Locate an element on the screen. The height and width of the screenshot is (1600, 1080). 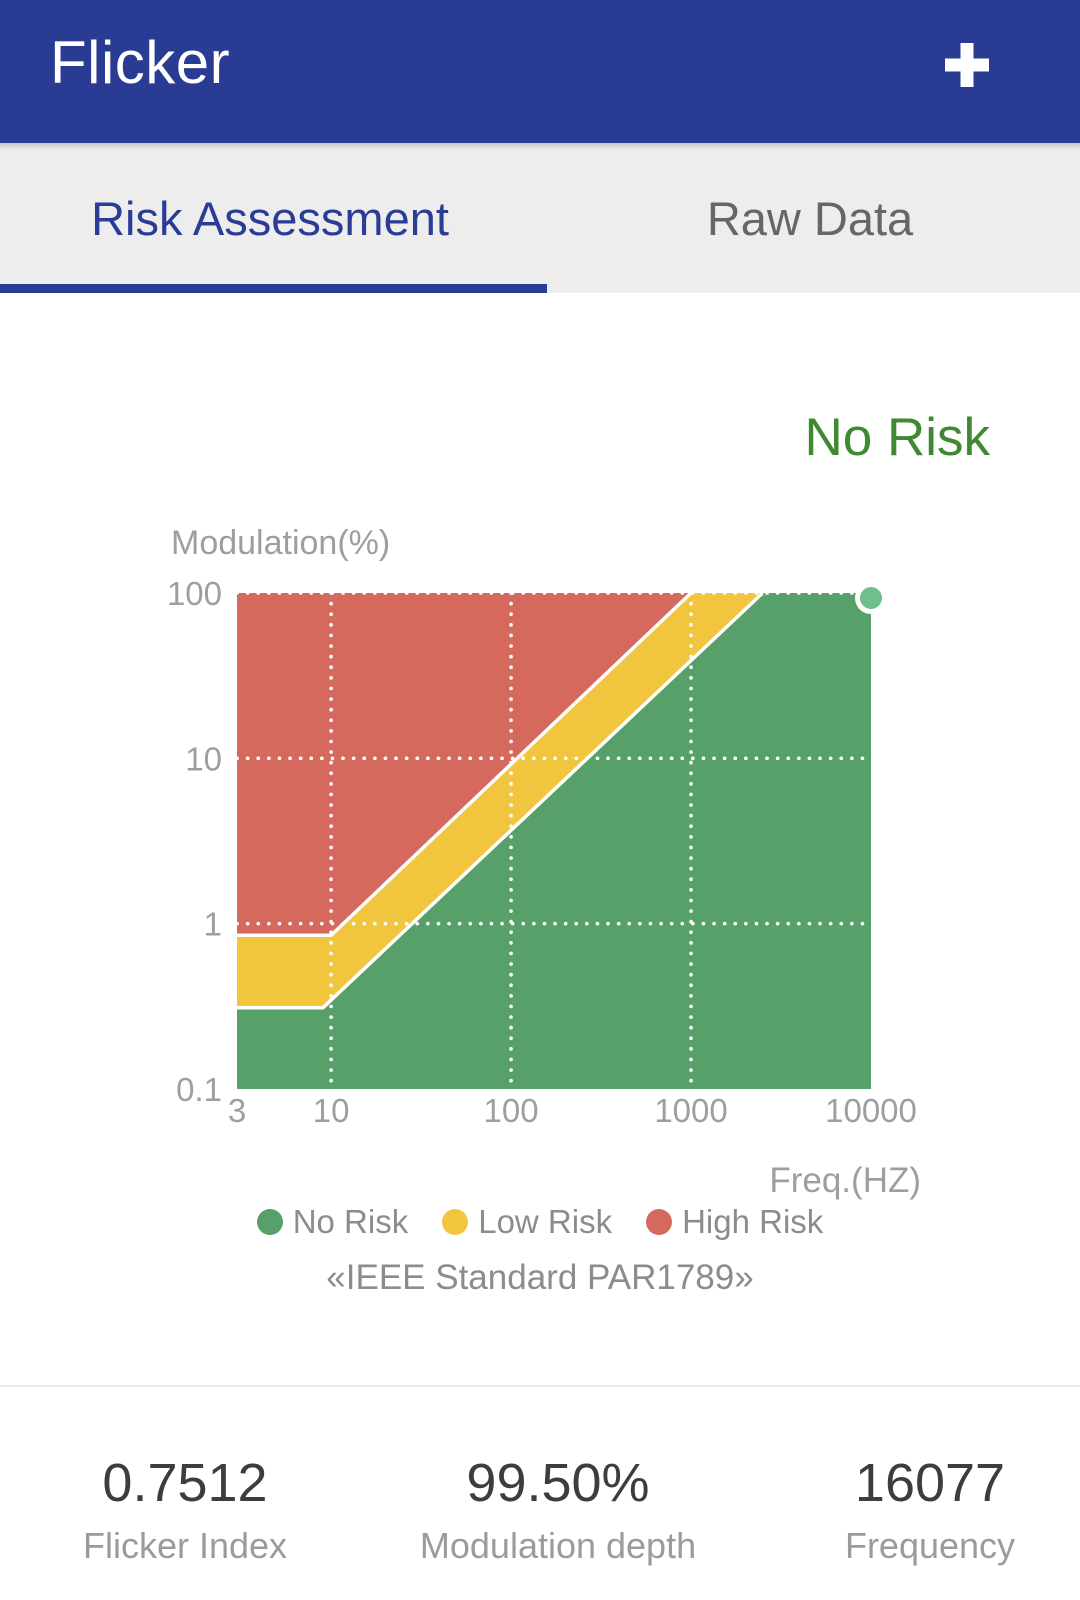
plus-icon is located at coordinates (967, 65).